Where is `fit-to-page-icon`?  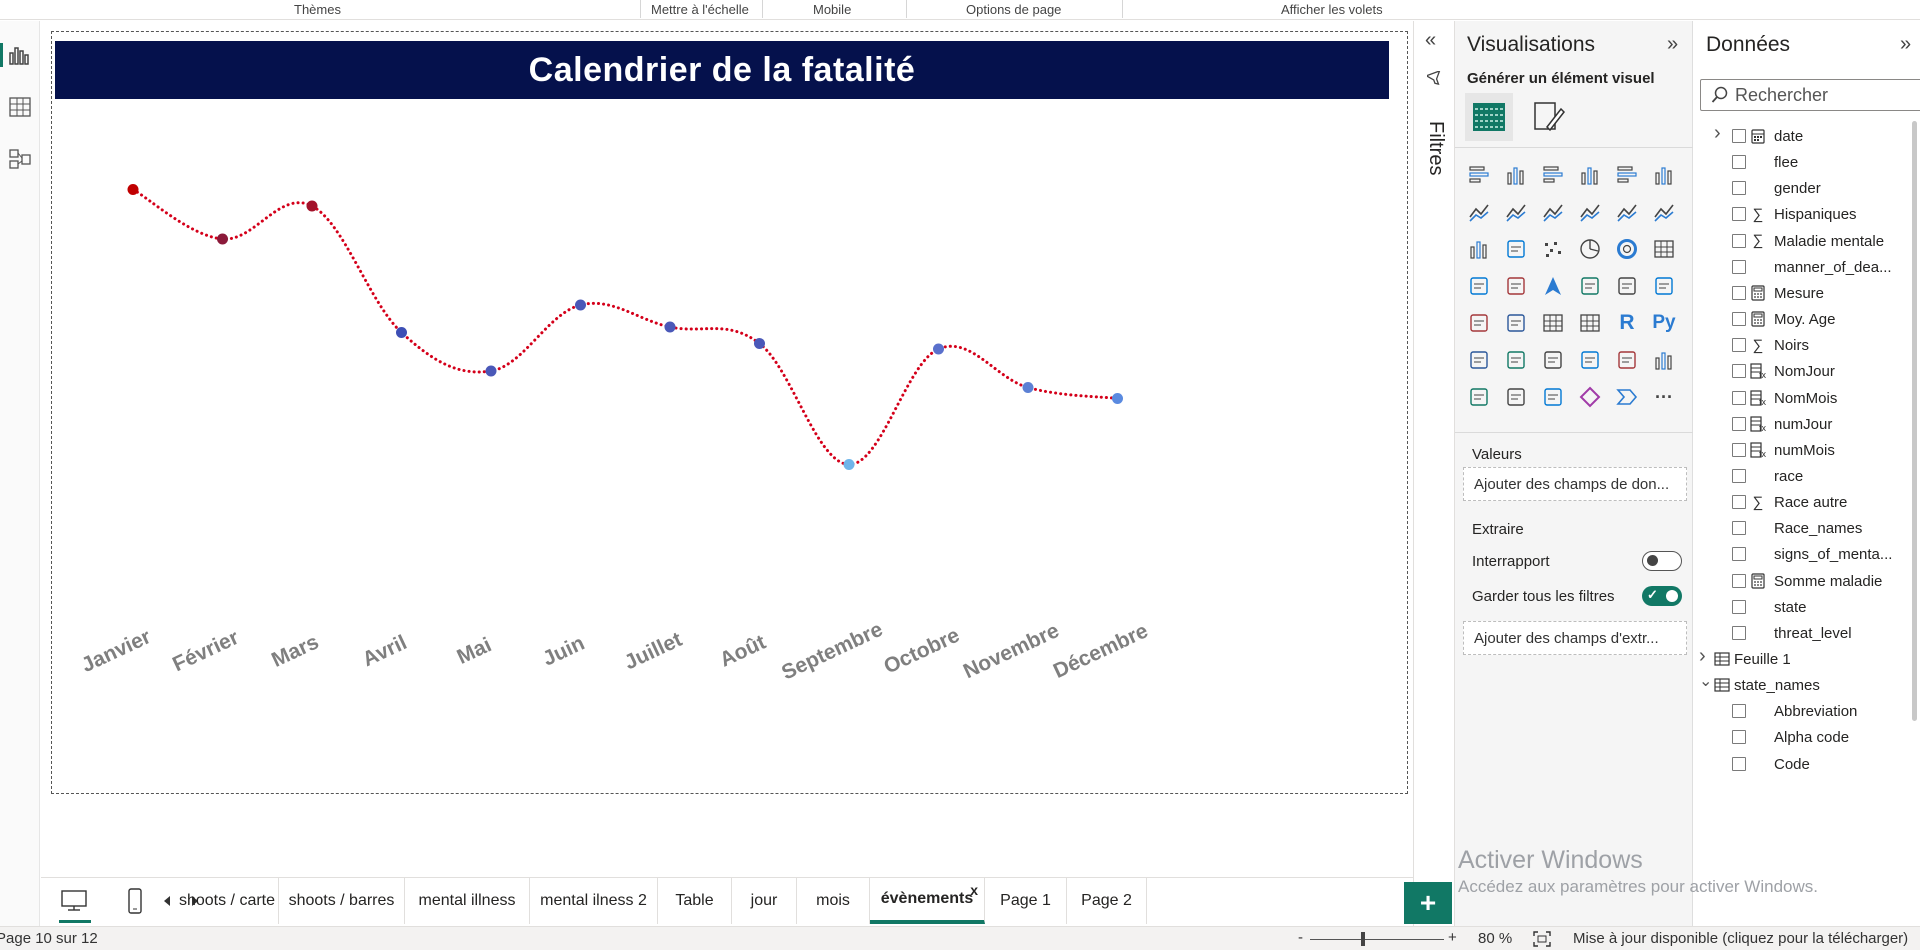
fit-to-page-icon is located at coordinates (1542, 940).